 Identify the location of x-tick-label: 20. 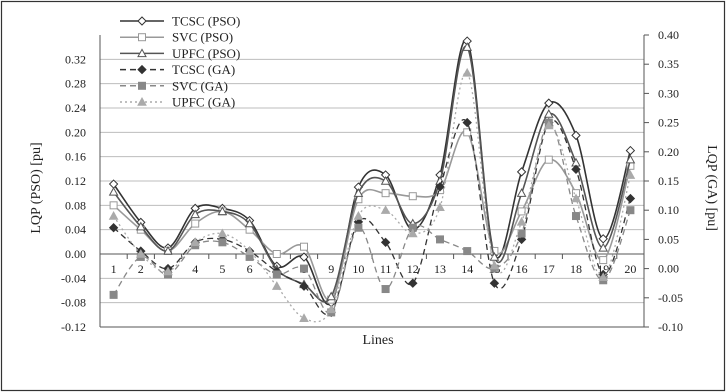
(630, 269).